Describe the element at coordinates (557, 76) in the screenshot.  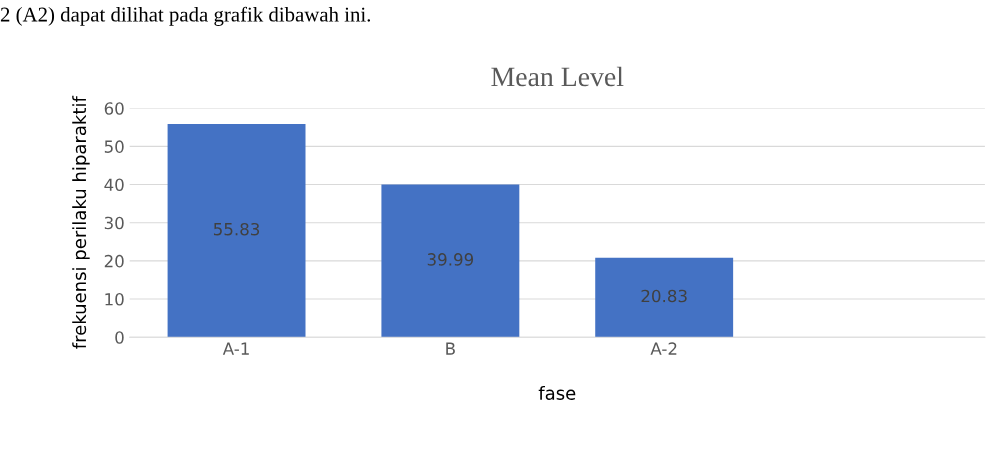
I see `chart-title: Mean Level` at that location.